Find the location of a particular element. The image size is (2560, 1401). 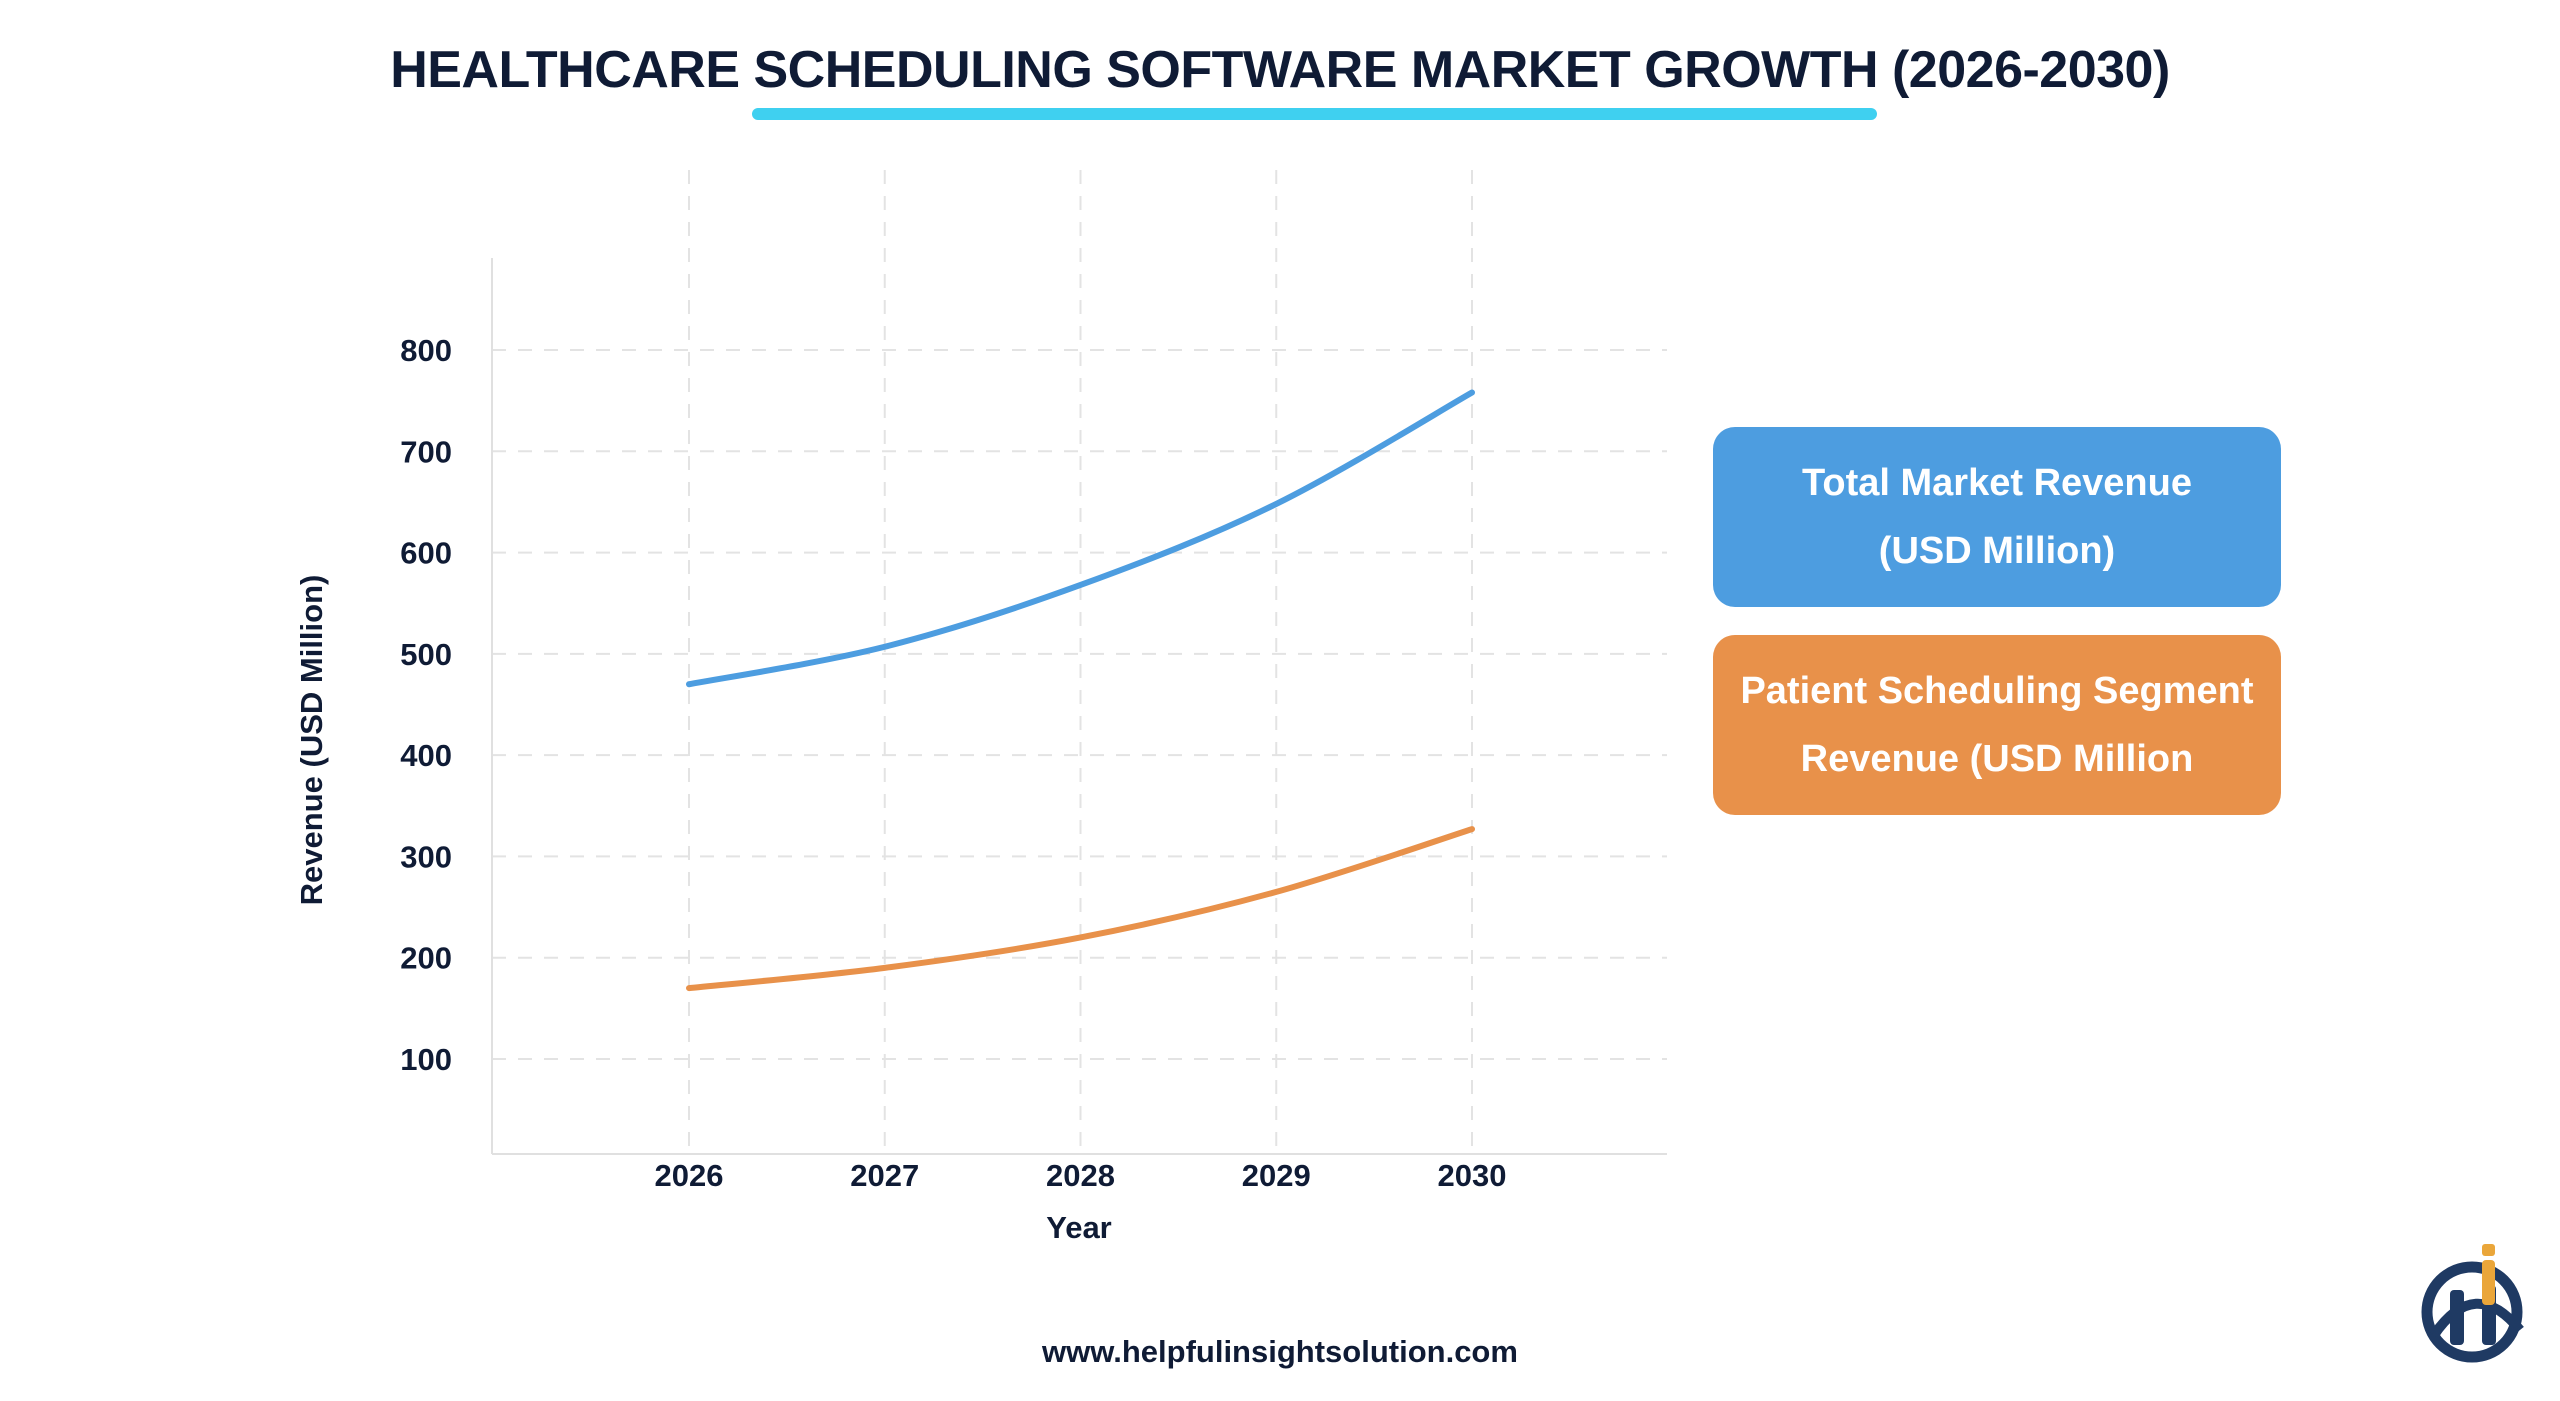

y-tick-label: 200 is located at coordinates (426, 958).